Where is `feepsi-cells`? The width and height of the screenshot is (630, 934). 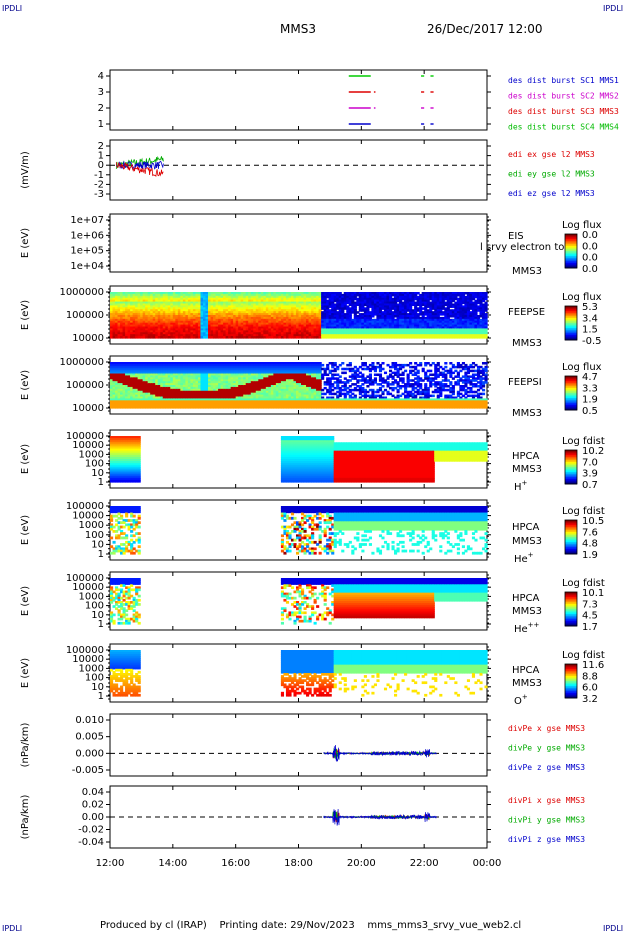 feepsi-cells is located at coordinates (299, 385).